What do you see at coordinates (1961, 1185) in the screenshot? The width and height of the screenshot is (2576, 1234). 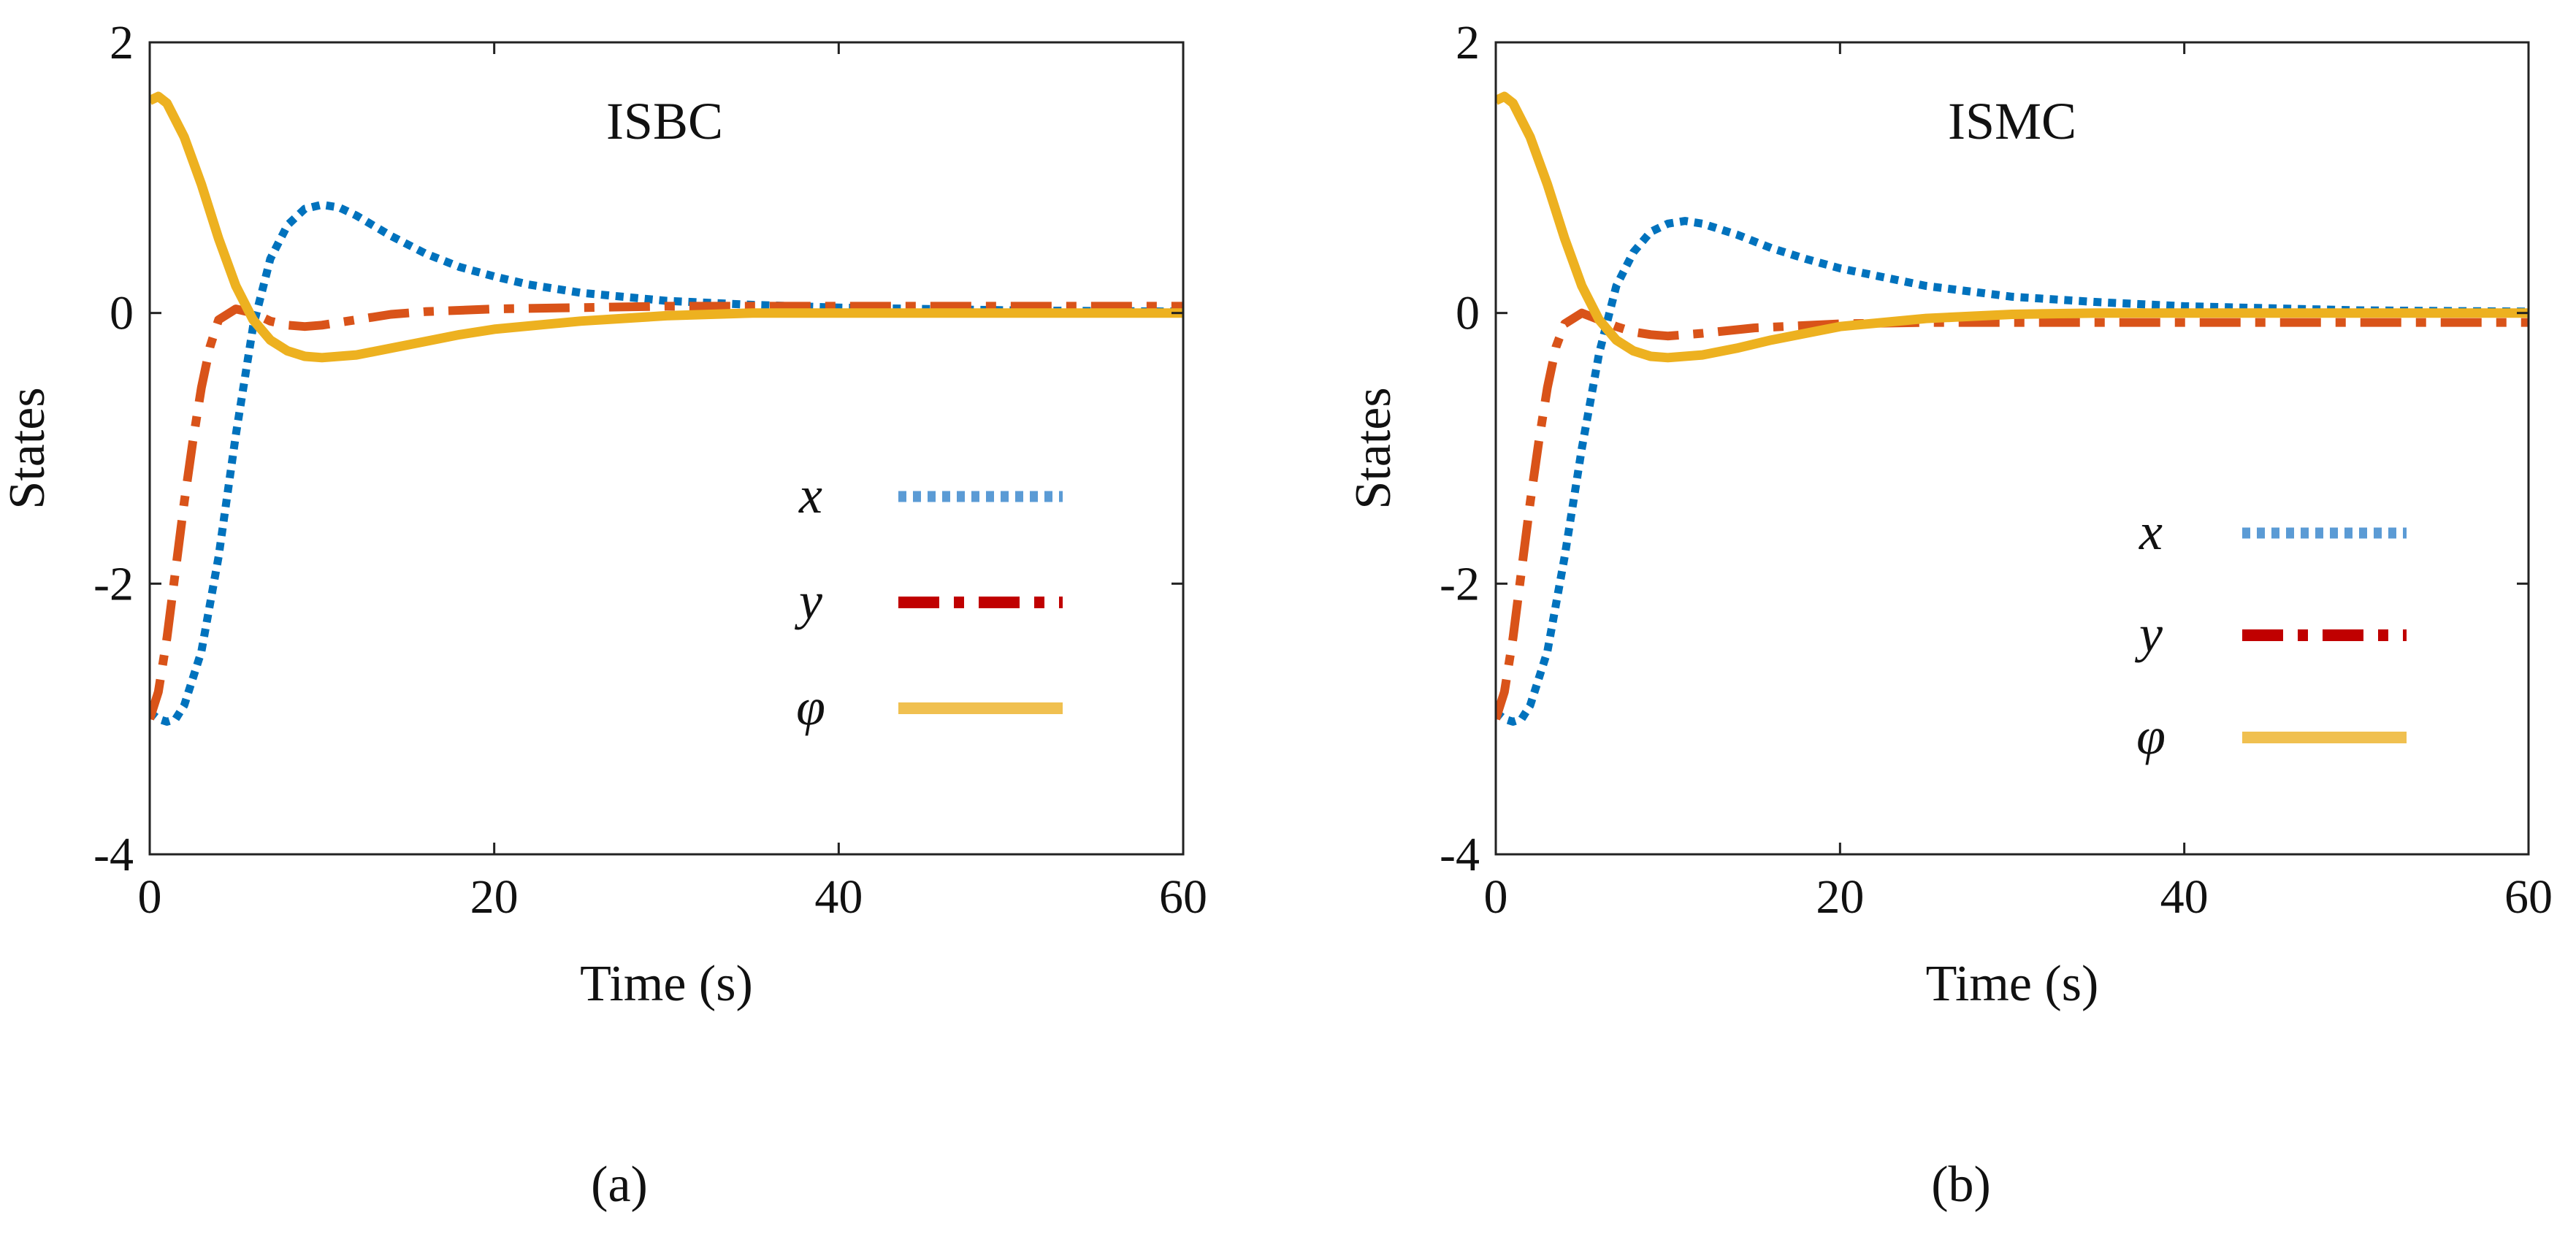 I see `caption-b: (b)` at bounding box center [1961, 1185].